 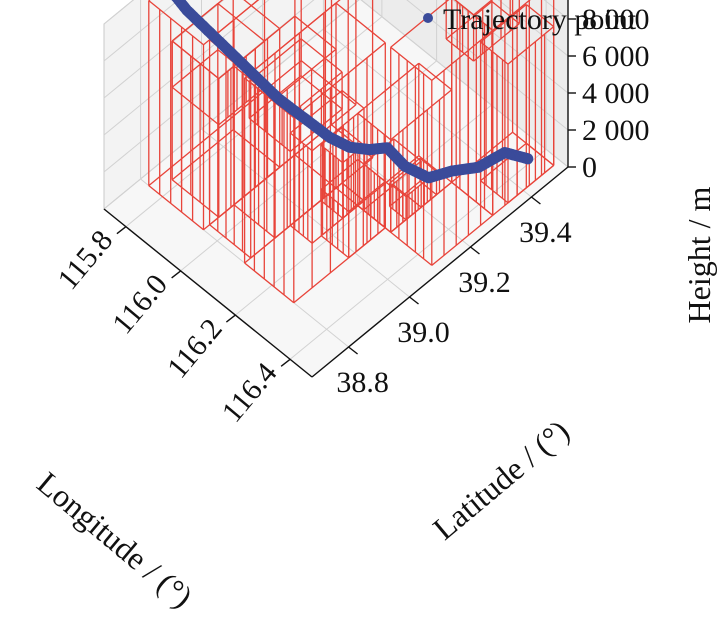 I want to click on legend-label: Trajectory point, so click(x=540, y=19).